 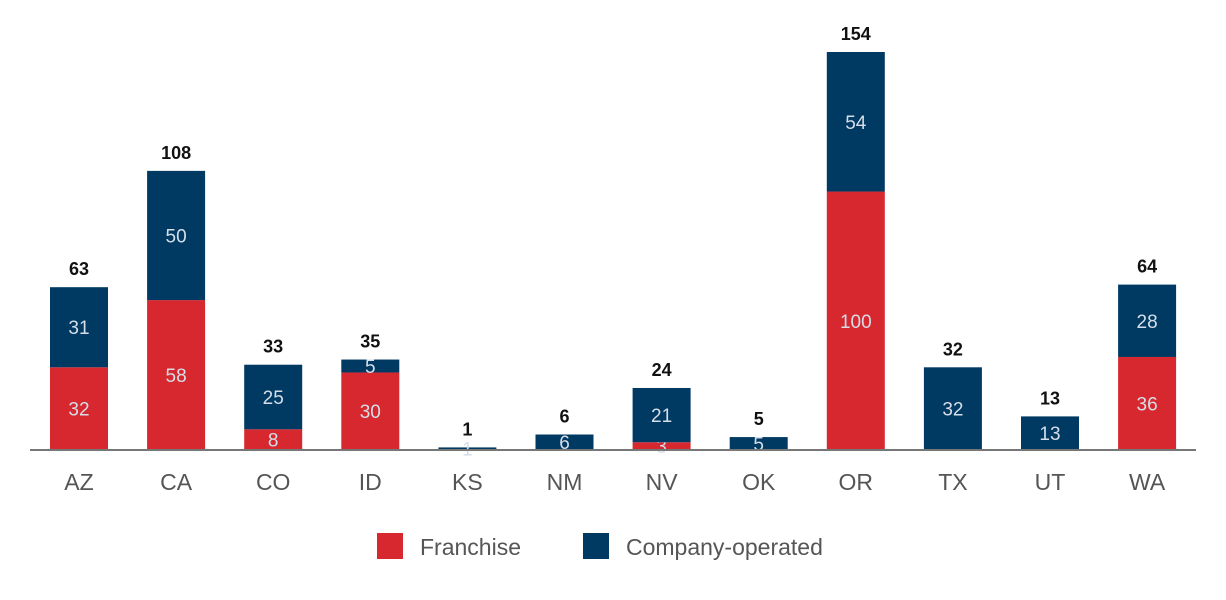 I want to click on legend-label-company-operated: Company-operated, so click(x=724, y=547).